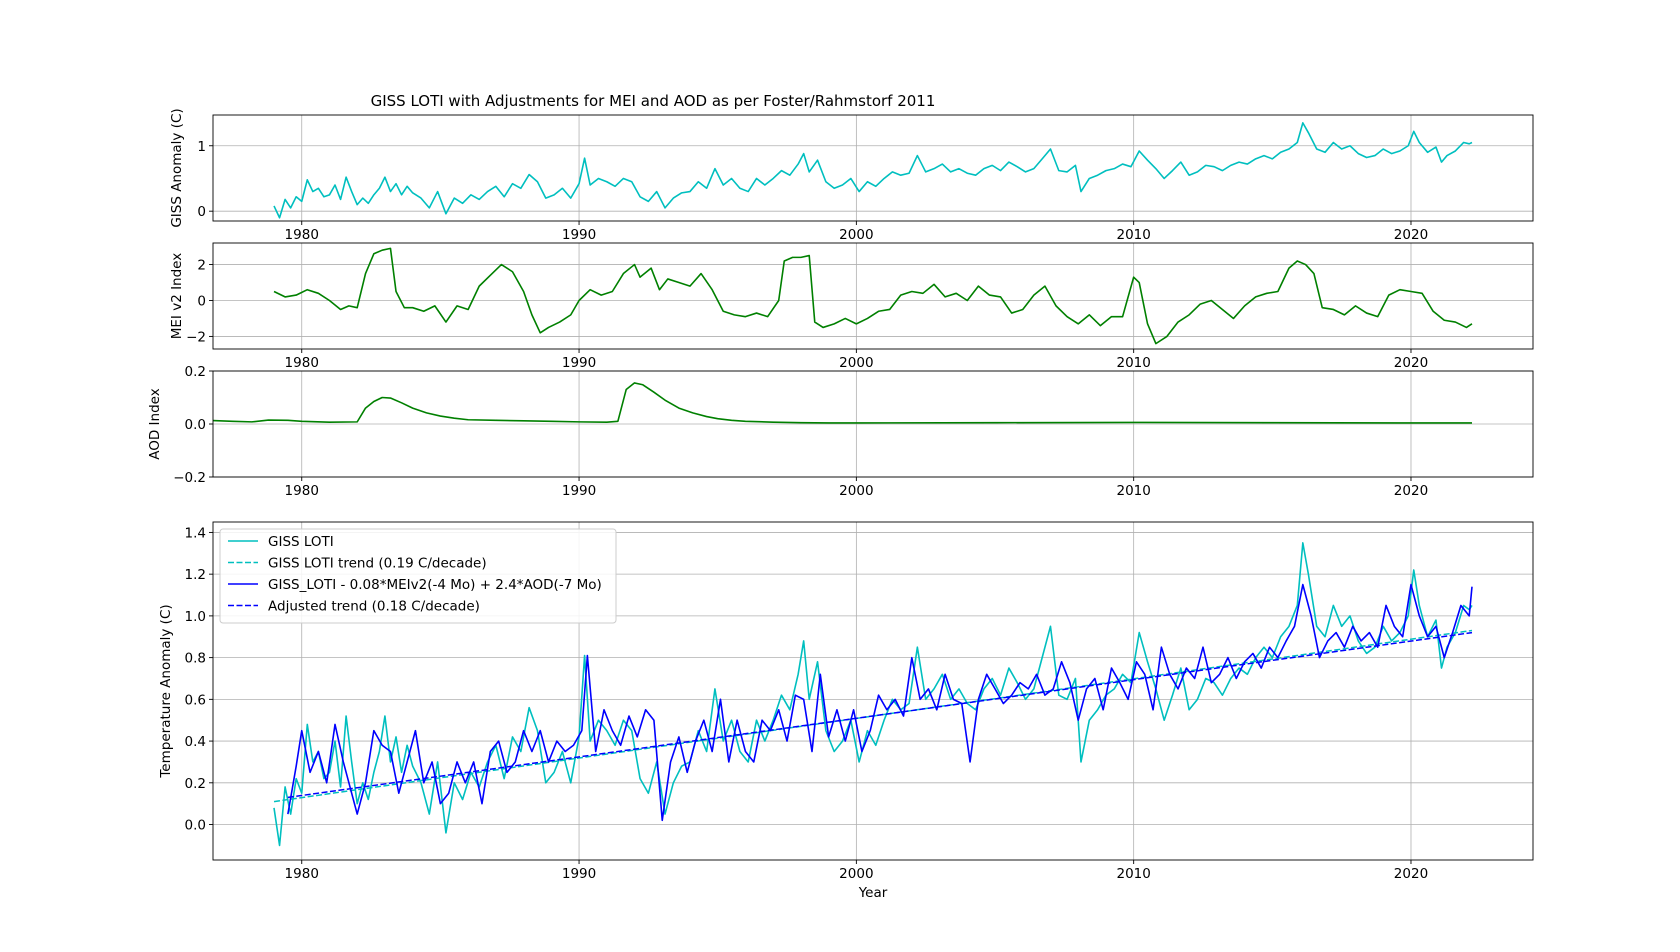  Describe the element at coordinates (201, 147) in the screenshot. I see `y-tick-label: 1` at that location.